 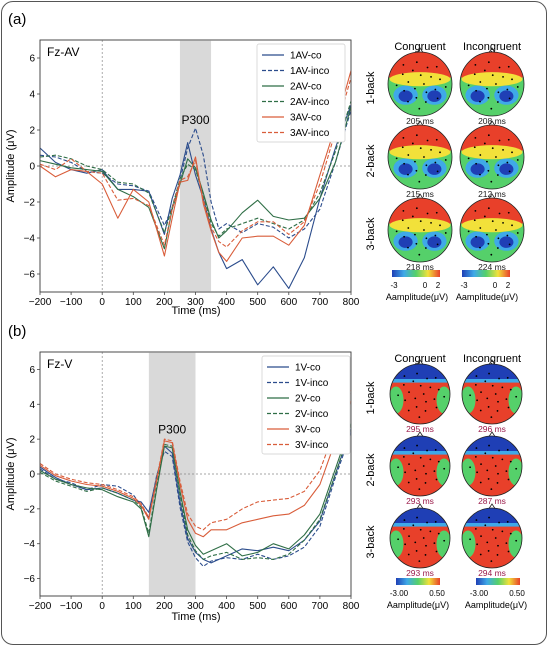 What do you see at coordinates (492, 501) in the screenshot?
I see `topomap-time-label: 287 ms` at bounding box center [492, 501].